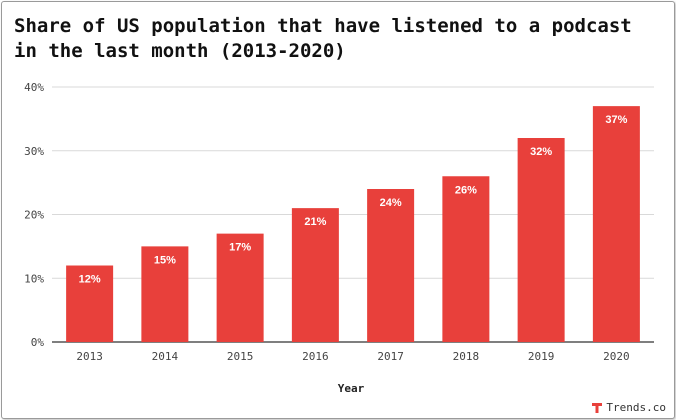  Describe the element at coordinates (636, 407) in the screenshot. I see `brand-name: Trends.co` at that location.